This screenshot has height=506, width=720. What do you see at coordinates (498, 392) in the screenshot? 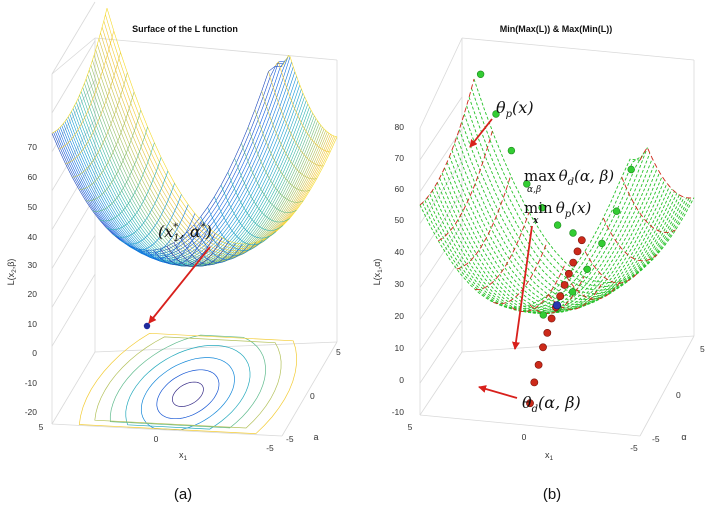
I see `theta-d-arrow` at bounding box center [498, 392].